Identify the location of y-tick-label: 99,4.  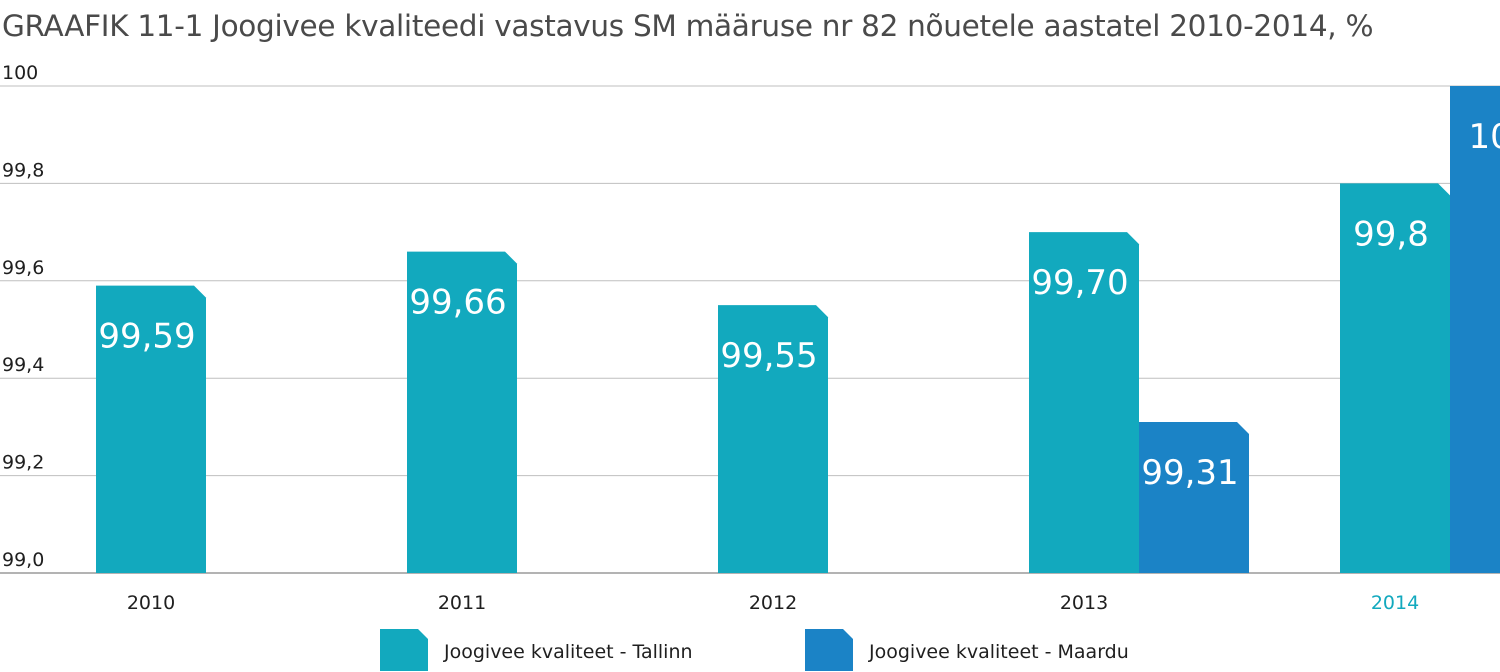
(23, 365).